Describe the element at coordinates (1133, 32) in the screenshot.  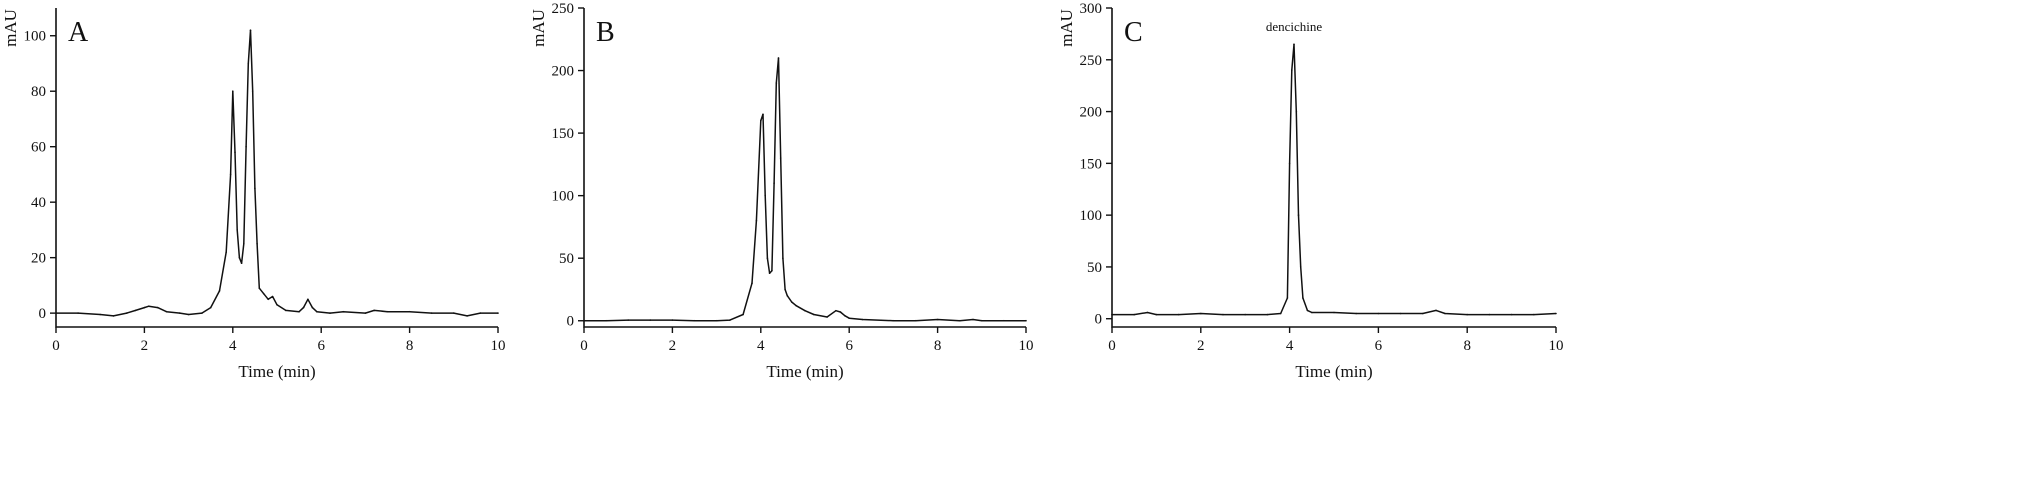
I see `panel-label: C` at that location.